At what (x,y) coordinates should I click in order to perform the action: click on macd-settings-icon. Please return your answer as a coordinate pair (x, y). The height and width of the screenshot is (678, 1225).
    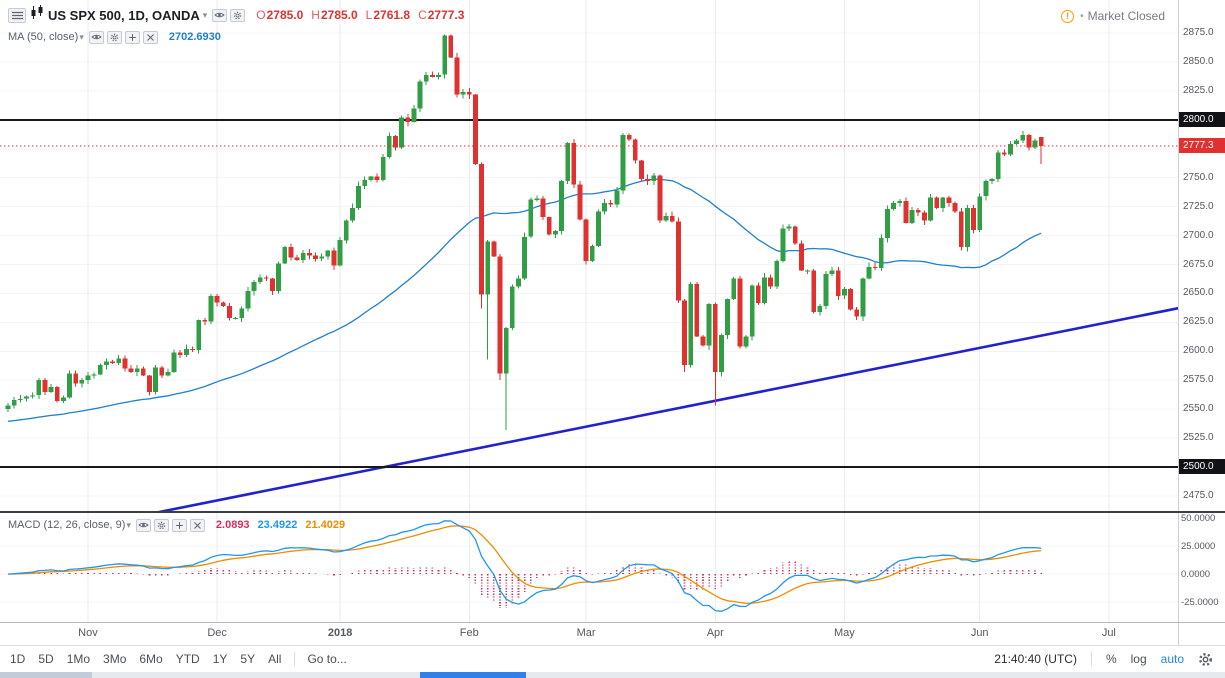
    Looking at the image, I should click on (161, 525).